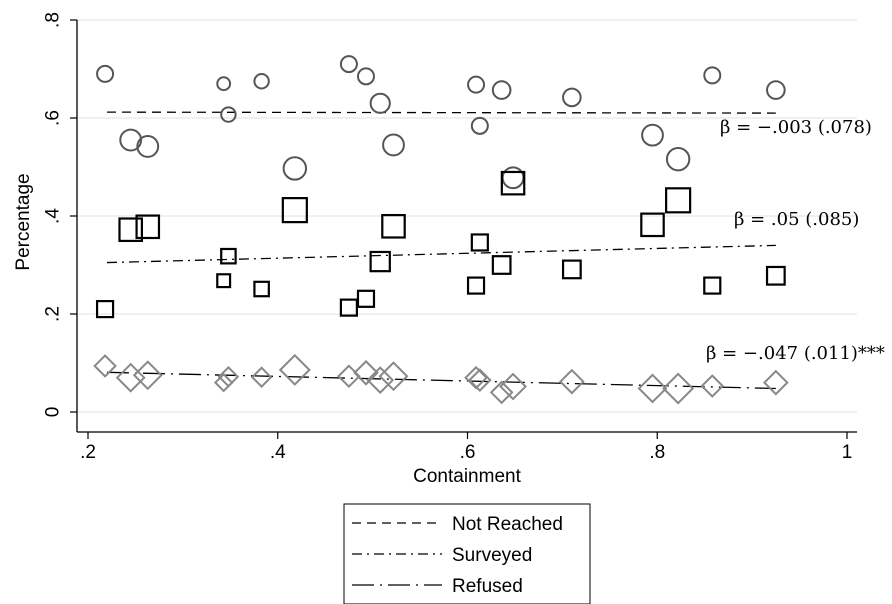 This screenshot has height=604, width=892. What do you see at coordinates (847, 452) in the screenshot?
I see `x-tick-label: 1` at bounding box center [847, 452].